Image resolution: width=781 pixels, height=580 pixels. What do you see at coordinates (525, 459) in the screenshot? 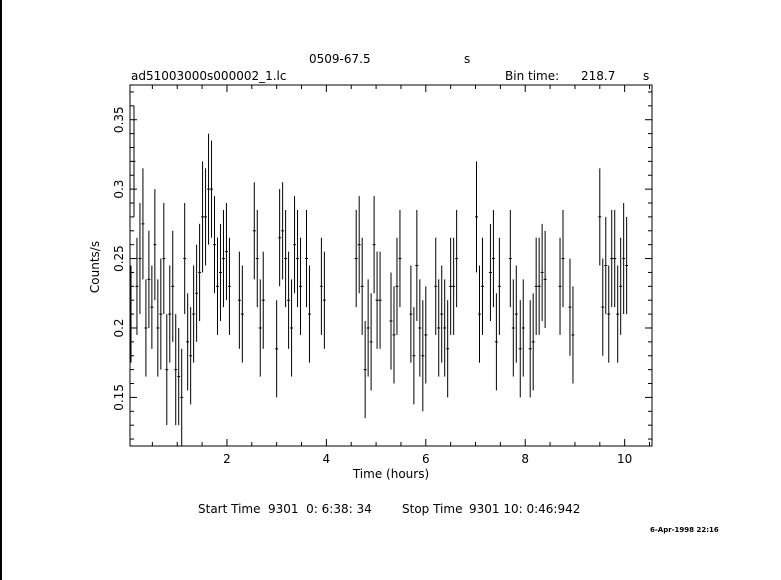
I see `x-tick-label: 8` at bounding box center [525, 459].